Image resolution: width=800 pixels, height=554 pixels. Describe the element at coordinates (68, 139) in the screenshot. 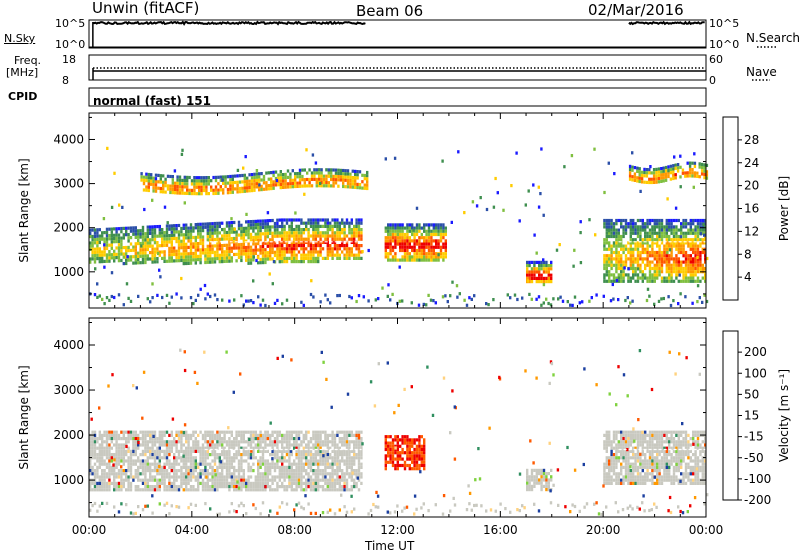

I see `y-tick-label: 4000` at that location.